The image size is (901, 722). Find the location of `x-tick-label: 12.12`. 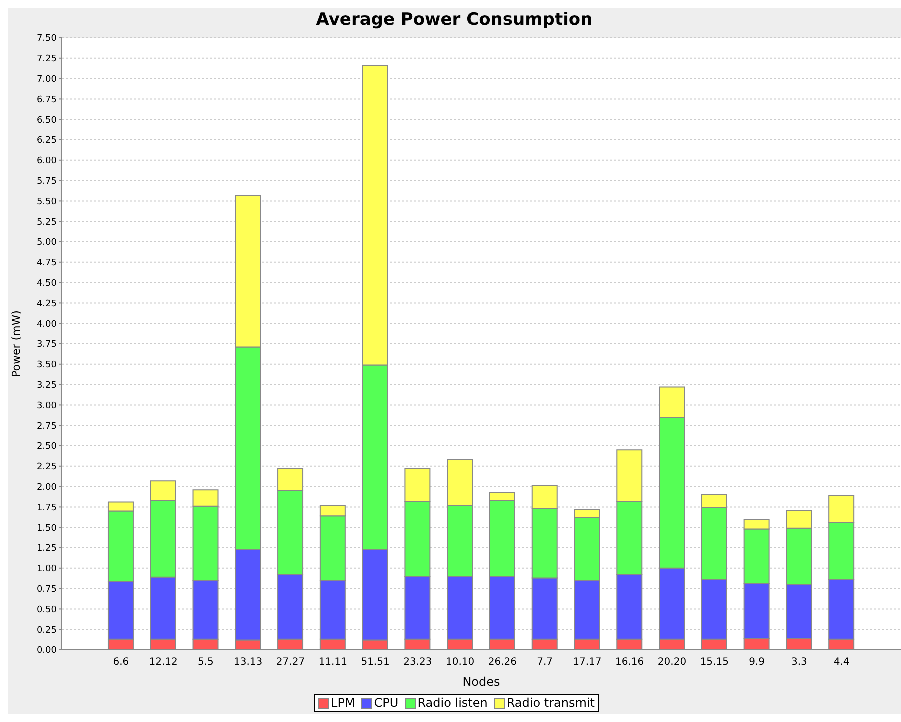

x-tick-label: 12.12 is located at coordinates (163, 662).